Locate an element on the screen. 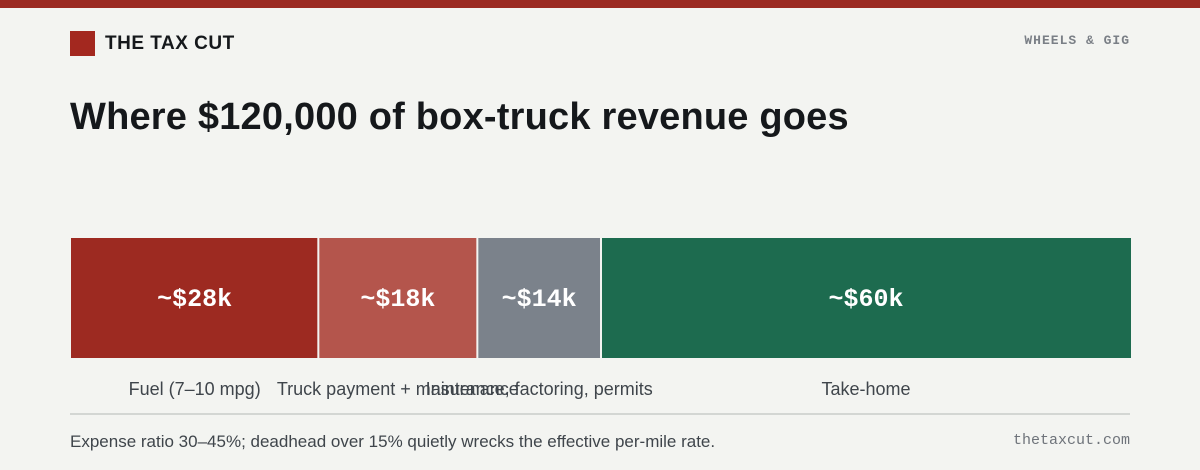 Image resolution: width=1200 pixels, height=470 pixels. segment-value-label-1: ~$18k is located at coordinates (397, 299).